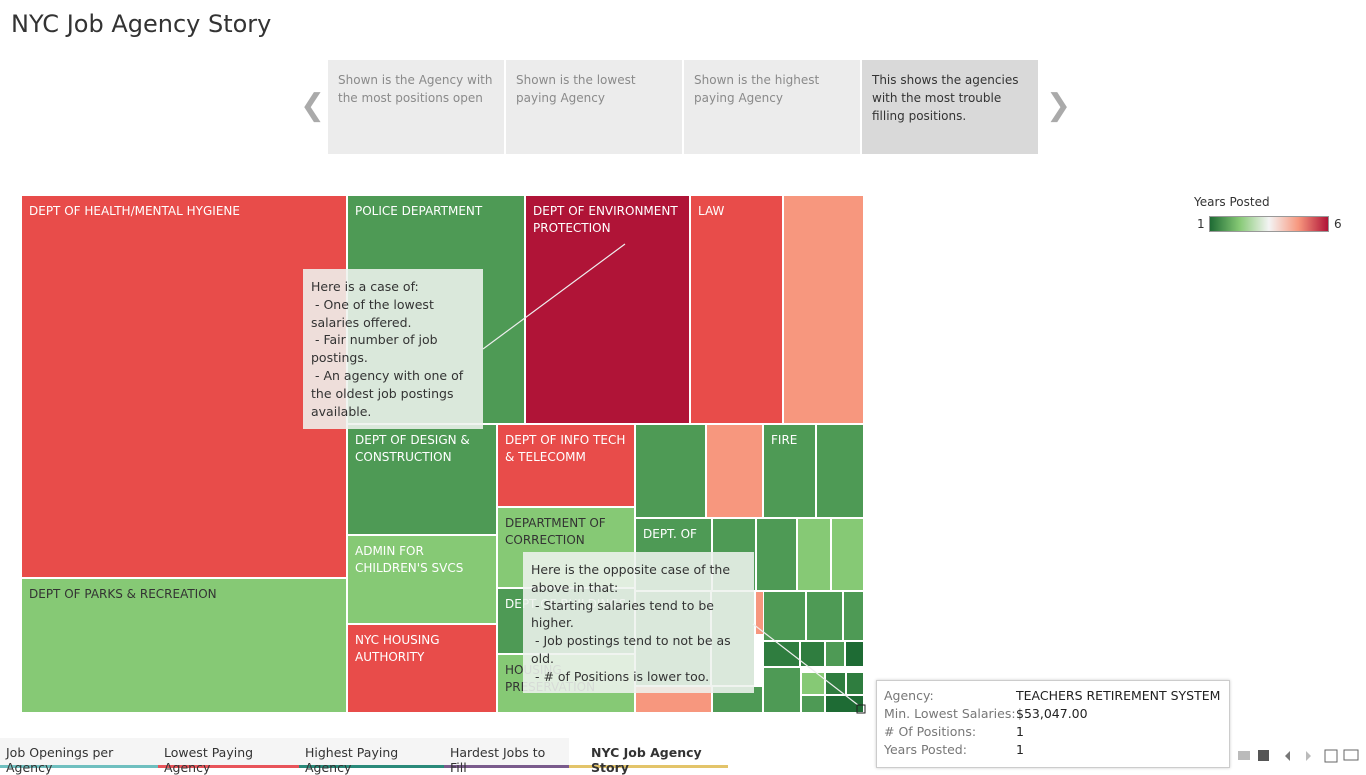 The height and width of the screenshot is (775, 1366). What do you see at coordinates (352, 760) in the screenshot?
I see `tab-label: Highest Paying Agency` at bounding box center [352, 760].